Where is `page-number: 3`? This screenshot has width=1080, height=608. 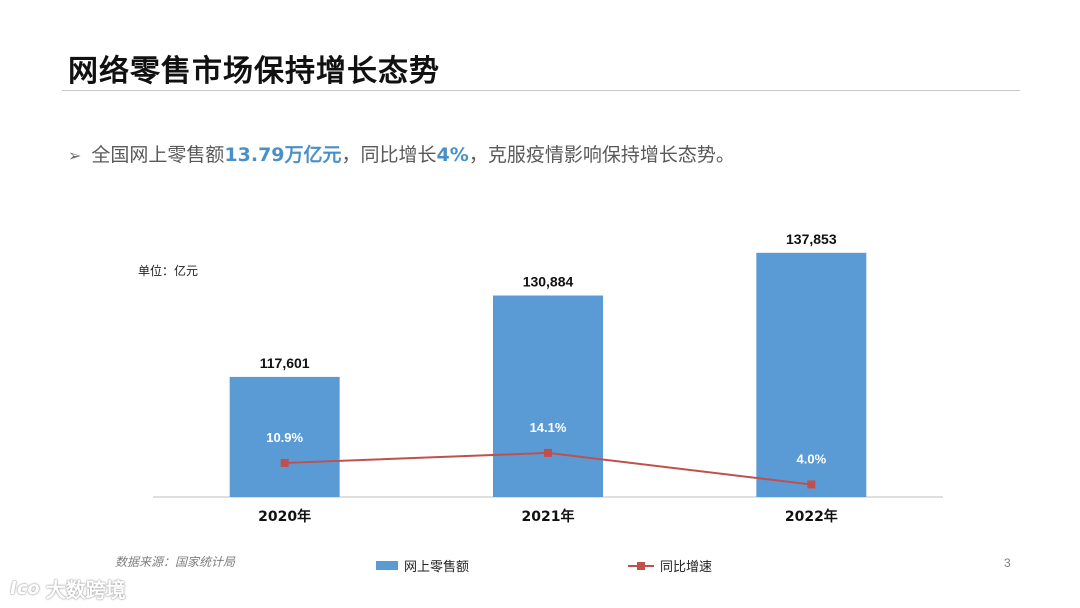
page-number: 3 is located at coordinates (1007, 563).